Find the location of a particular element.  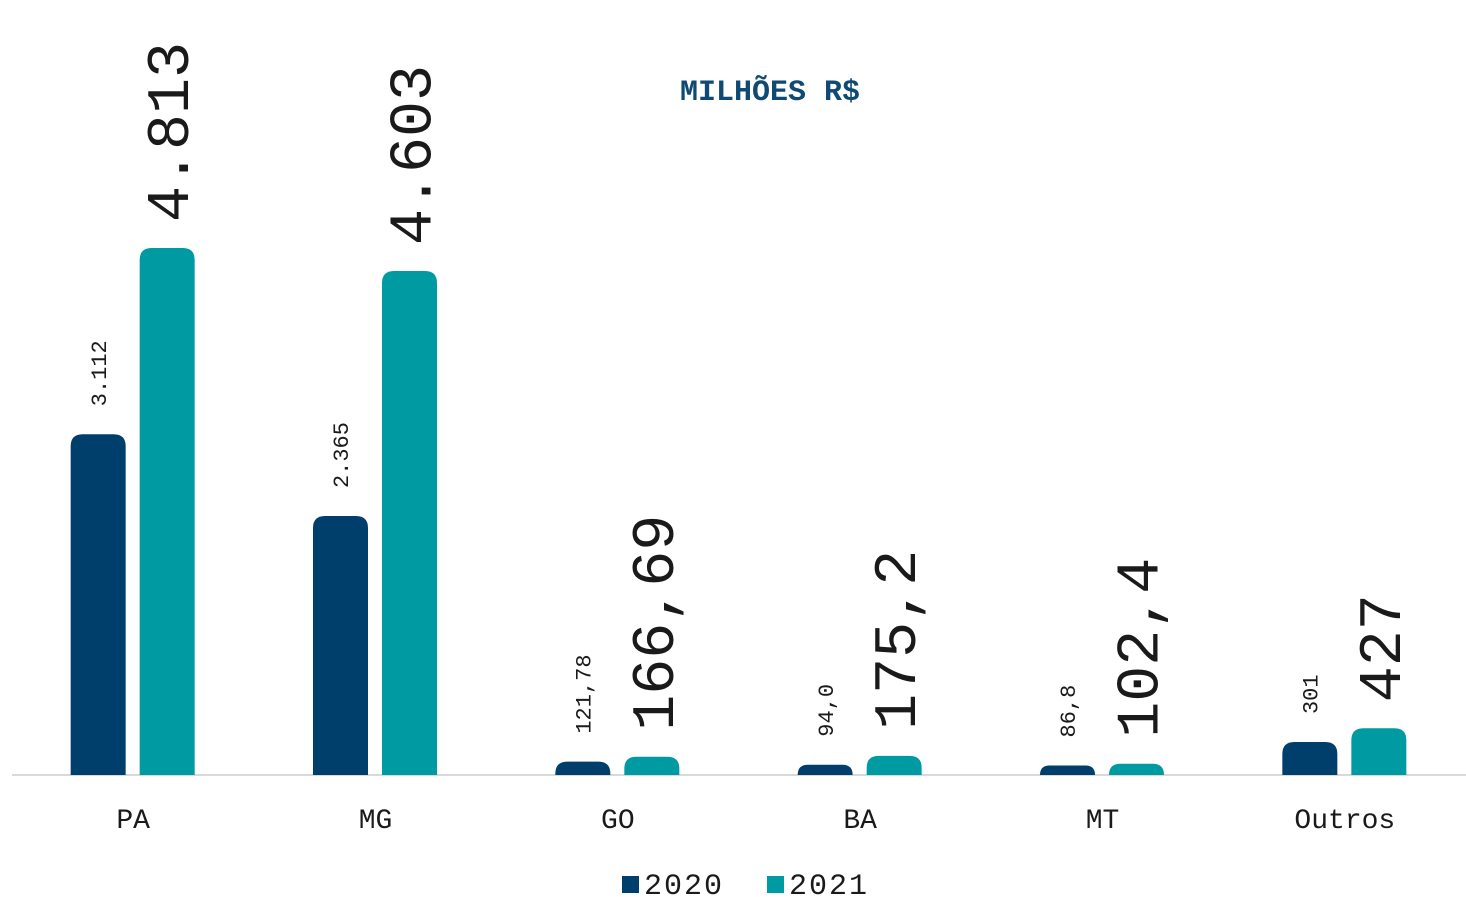

data-label: 175,2 is located at coordinates (900, 640).